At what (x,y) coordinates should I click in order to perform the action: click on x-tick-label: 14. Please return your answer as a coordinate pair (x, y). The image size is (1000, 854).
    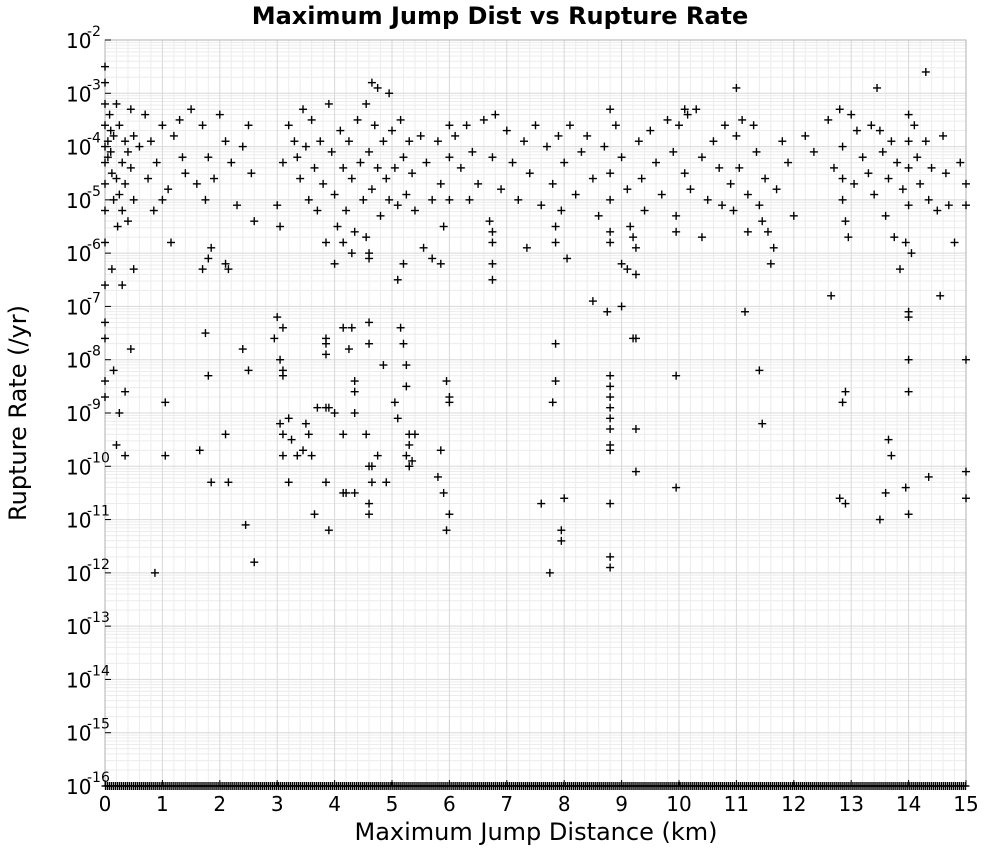
    Looking at the image, I should click on (908, 804).